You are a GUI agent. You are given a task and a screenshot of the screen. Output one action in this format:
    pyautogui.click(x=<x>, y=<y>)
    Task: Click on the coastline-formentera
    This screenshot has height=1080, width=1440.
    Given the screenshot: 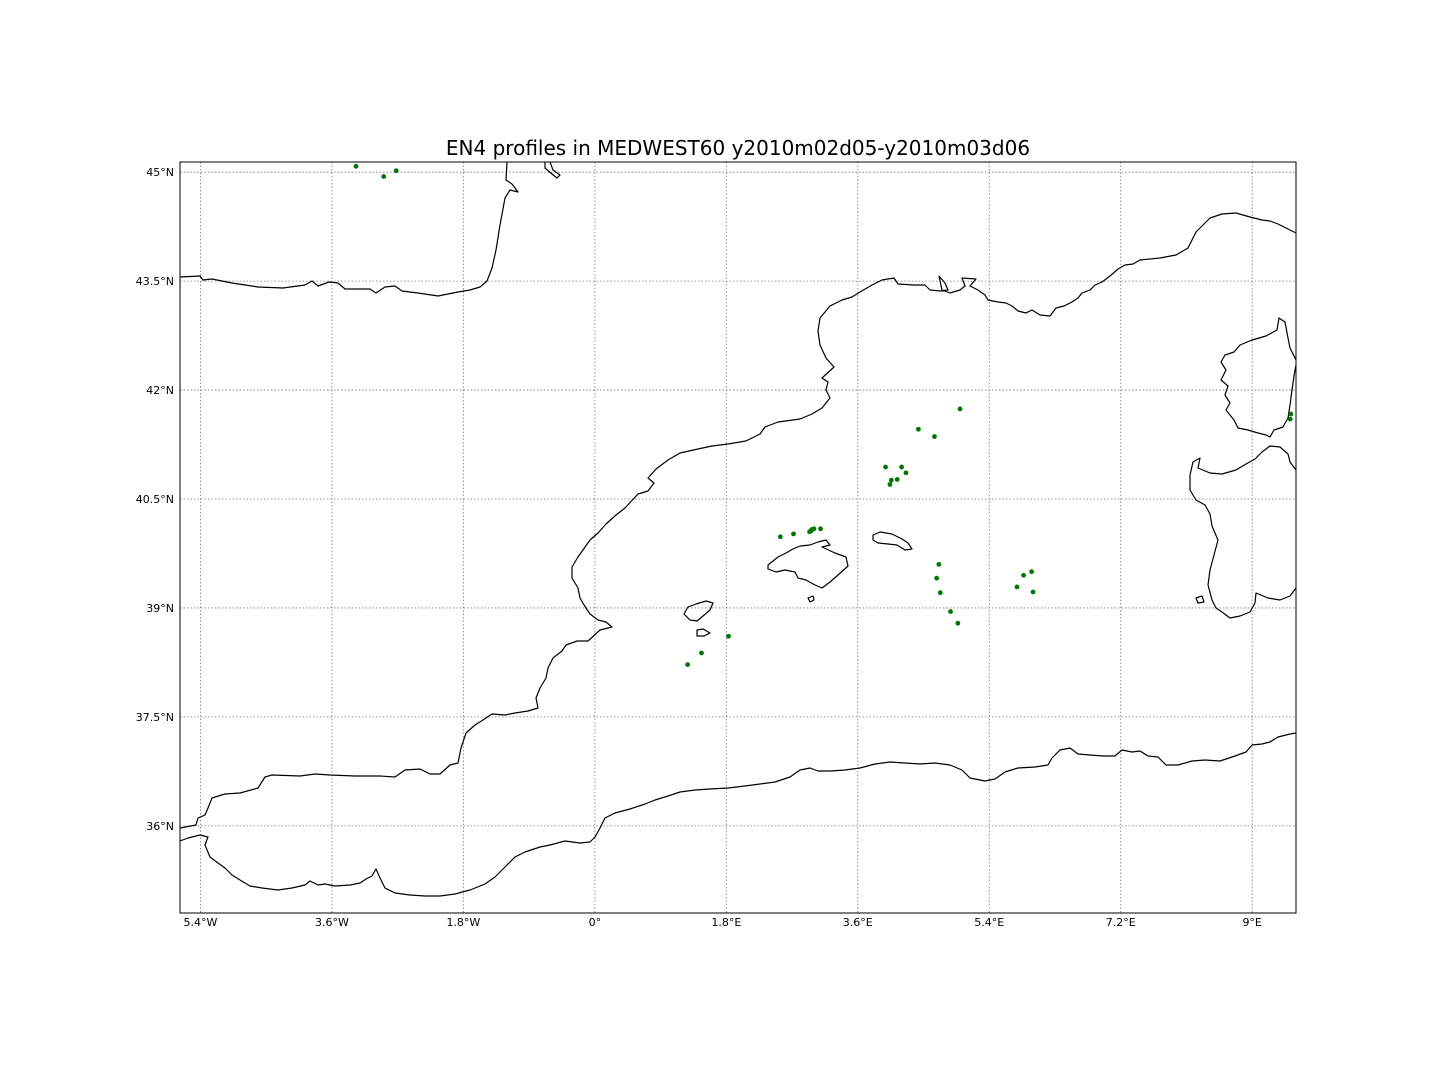 What is the action you would take?
    pyautogui.click(x=703, y=632)
    